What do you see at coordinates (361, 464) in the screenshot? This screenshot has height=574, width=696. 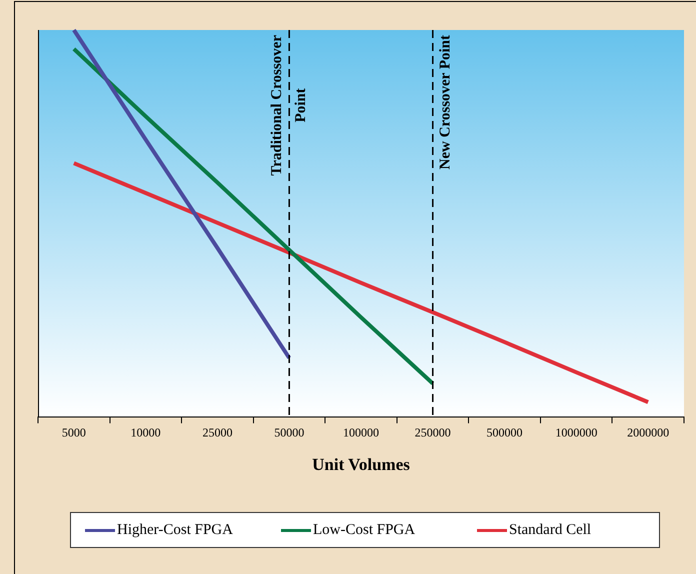 I see `x-axis-title: Unit Volumes` at bounding box center [361, 464].